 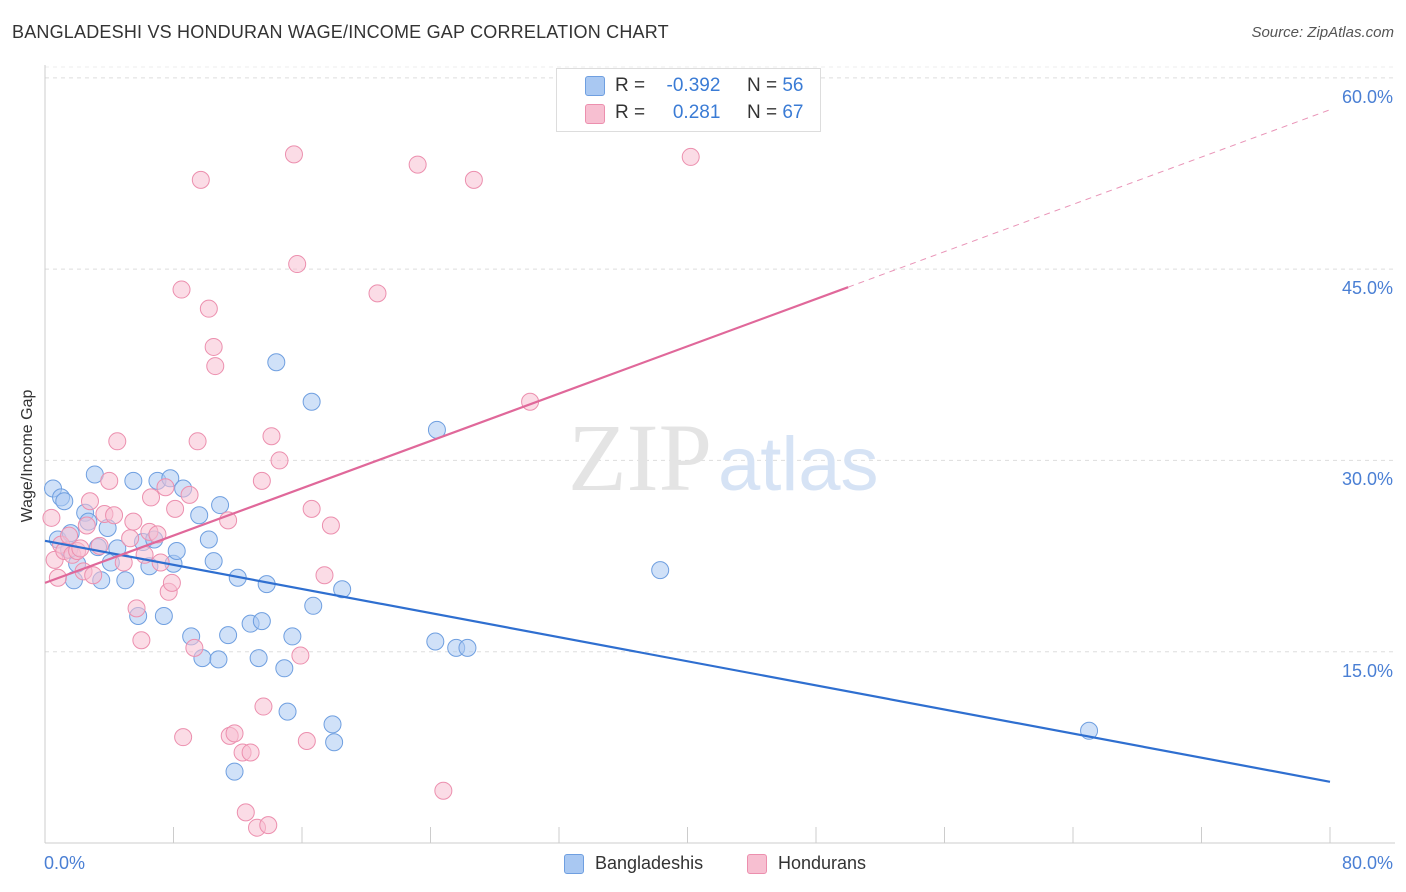 What do you see at coordinates (27, 456) in the screenshot?
I see `y-axis-label: Wage/Income Gap` at bounding box center [27, 456].